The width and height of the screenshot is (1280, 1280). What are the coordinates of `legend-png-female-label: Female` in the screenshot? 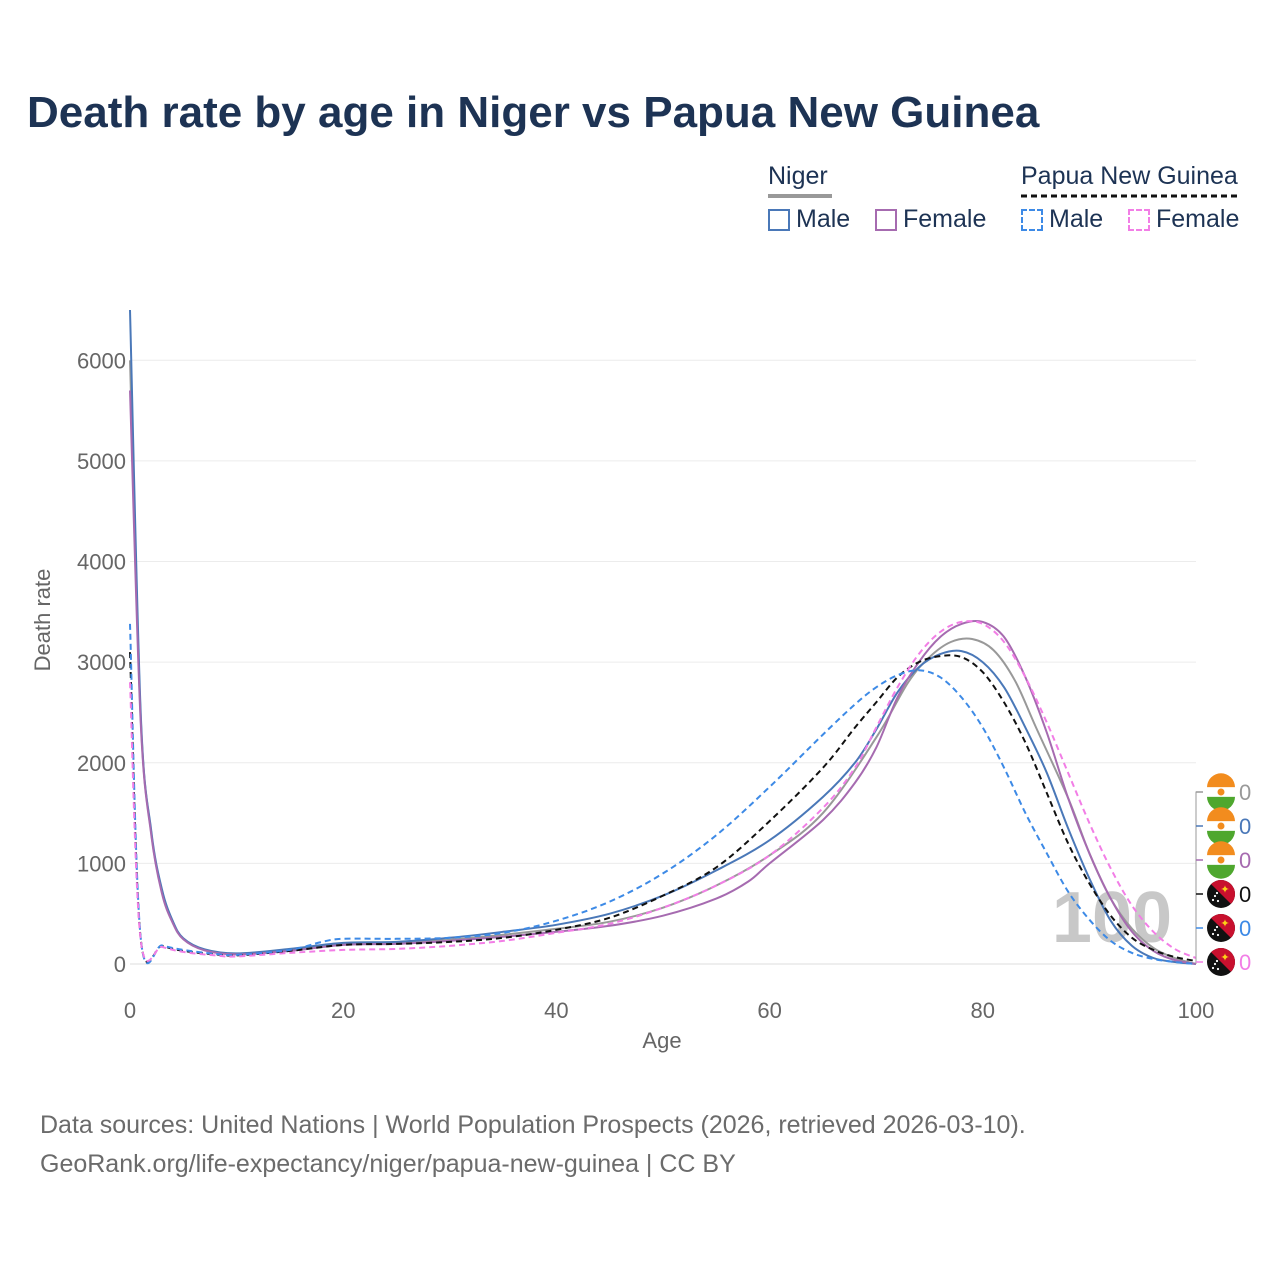 It's located at (1198, 219).